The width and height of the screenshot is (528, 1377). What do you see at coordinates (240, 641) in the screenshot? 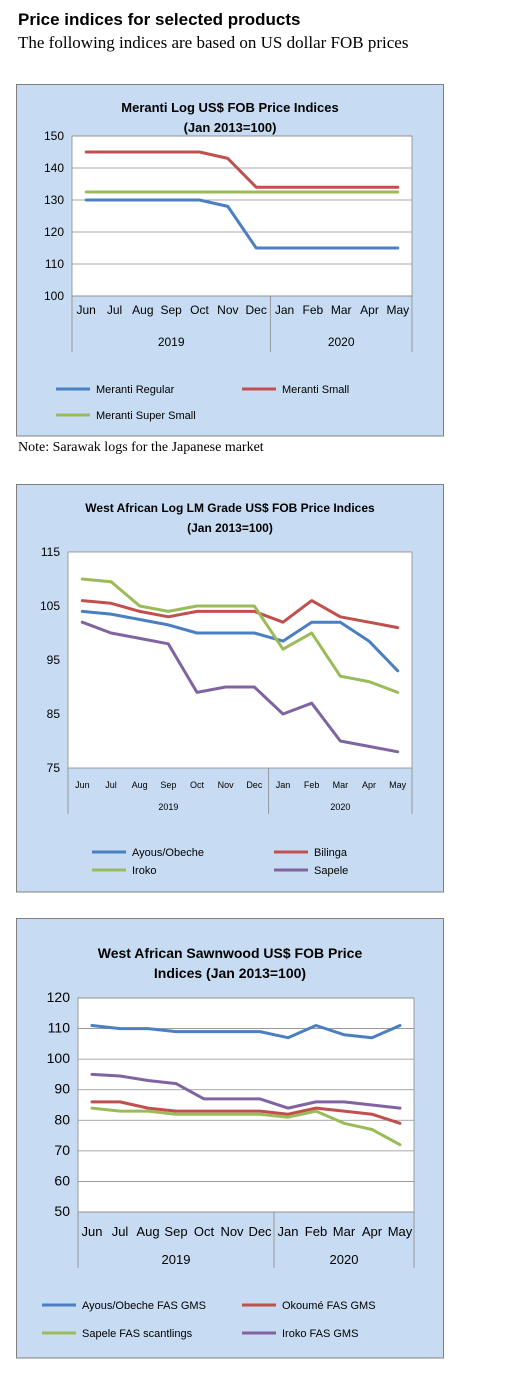
I see `series-line-ayous-obeche` at bounding box center [240, 641].